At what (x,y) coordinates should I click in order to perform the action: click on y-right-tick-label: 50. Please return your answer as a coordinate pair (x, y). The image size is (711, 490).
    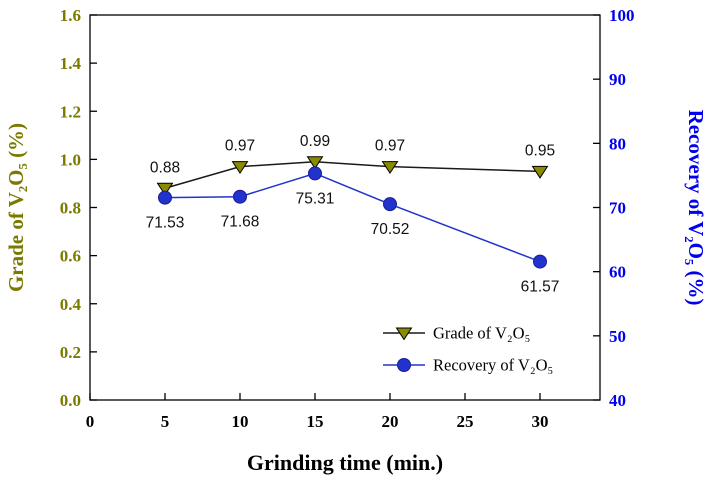
    Looking at the image, I should click on (617, 336).